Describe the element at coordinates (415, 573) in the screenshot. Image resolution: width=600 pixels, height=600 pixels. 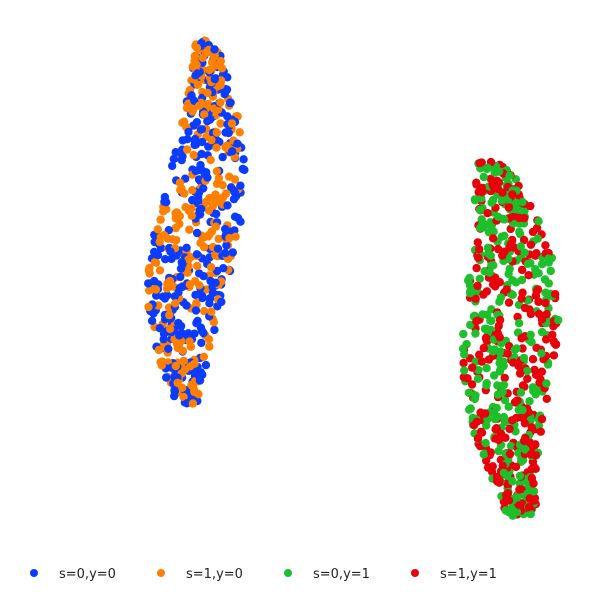
I see `legend-marker` at that location.